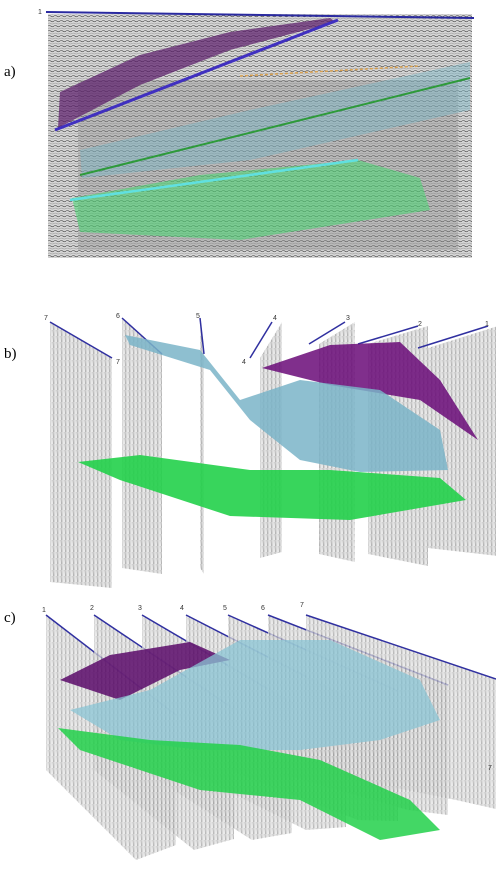 This screenshot has height=888, width=496. I want to click on panel-label: b), so click(10, 354).